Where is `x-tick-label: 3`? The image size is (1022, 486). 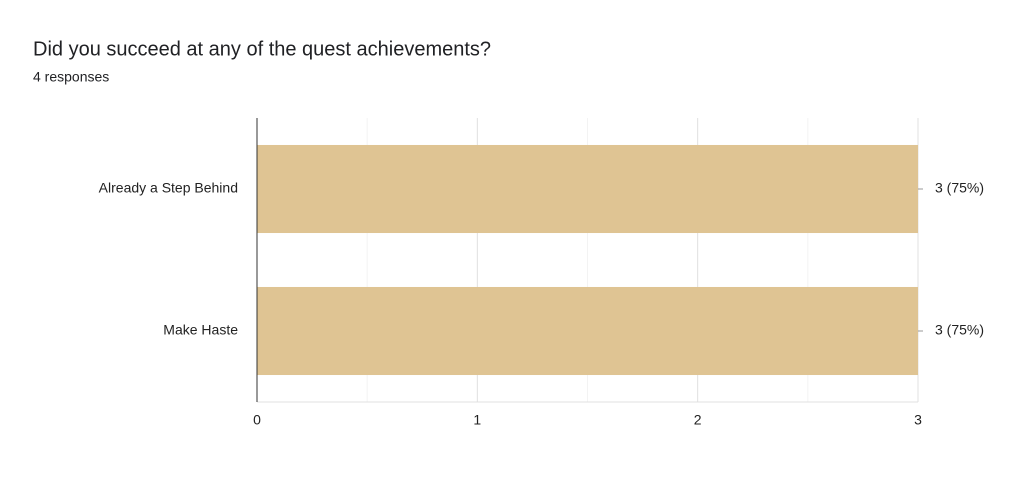
x-tick-label: 3 is located at coordinates (918, 420).